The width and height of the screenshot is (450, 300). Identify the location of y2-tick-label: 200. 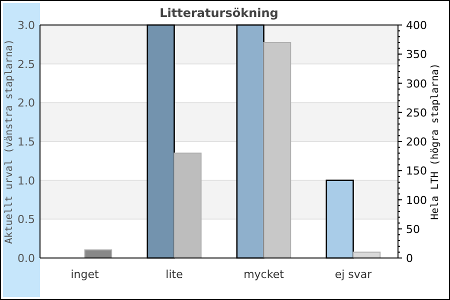
(416, 142).